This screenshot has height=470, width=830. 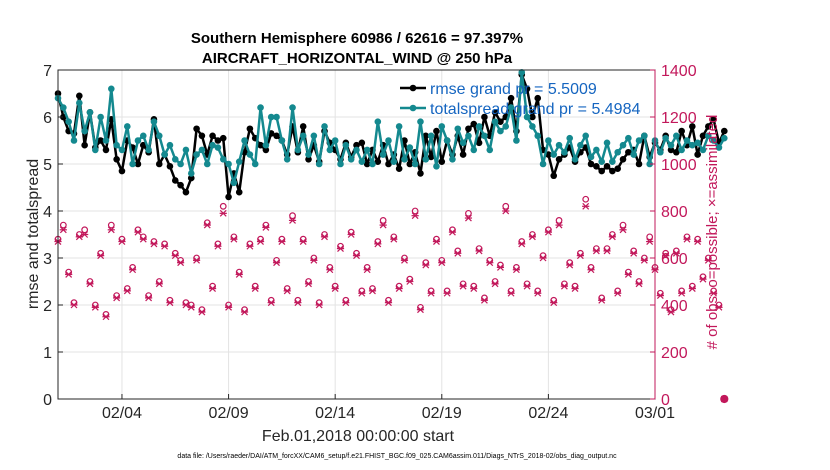 I want to click on x-tick-label: 02/19, so click(x=442, y=413).